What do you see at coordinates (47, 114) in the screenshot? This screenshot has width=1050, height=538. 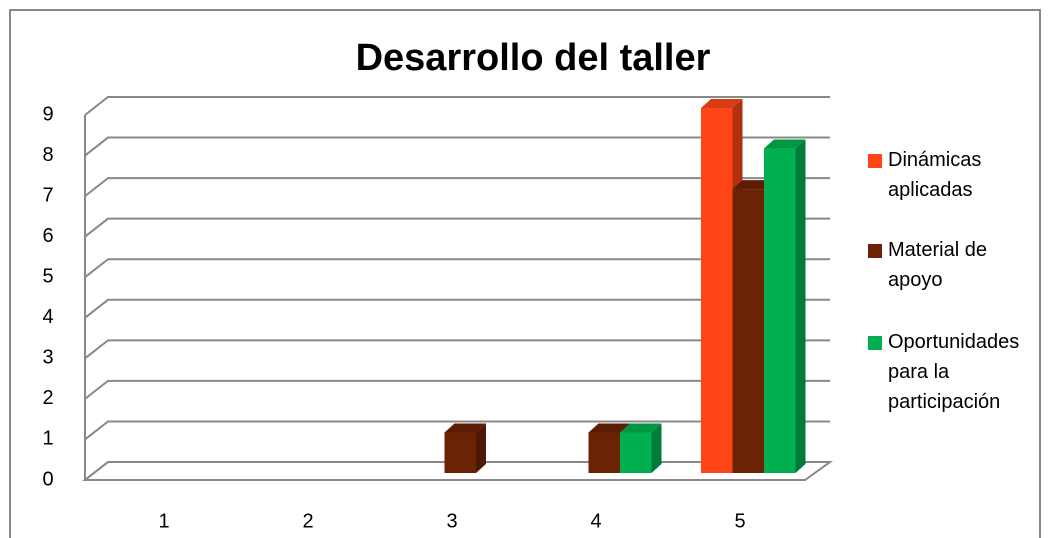 I see `y-tick-label: 9` at bounding box center [47, 114].